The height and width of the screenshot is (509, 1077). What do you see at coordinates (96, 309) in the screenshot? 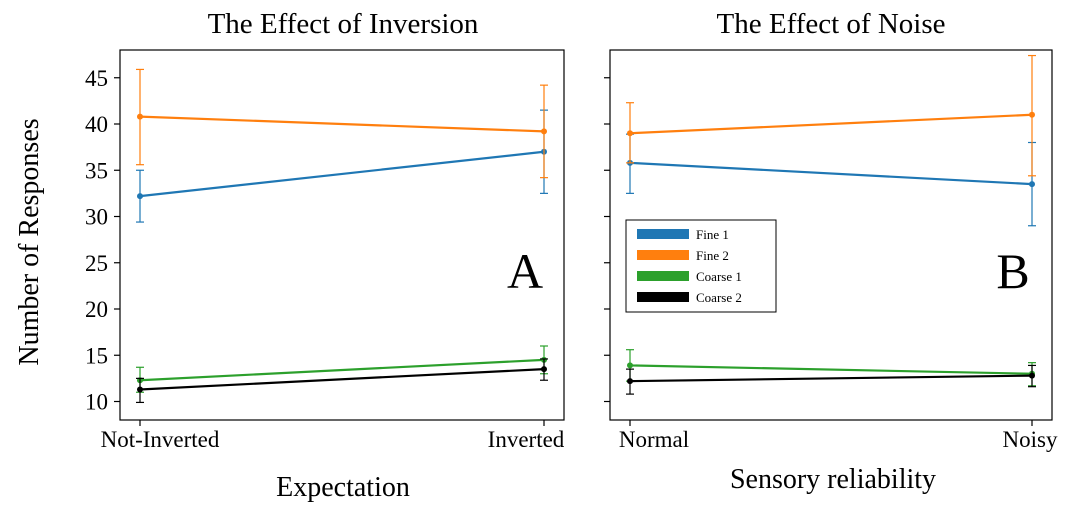
I see `y-tick-label: 20` at bounding box center [96, 309].